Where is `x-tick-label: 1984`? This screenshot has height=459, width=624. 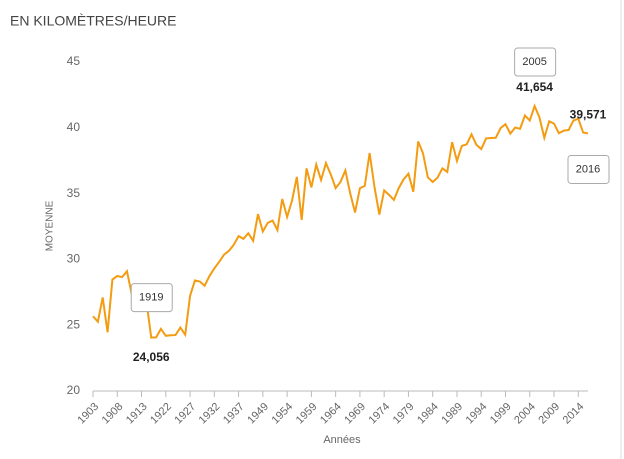
x-tick-label: 1984 is located at coordinates (428, 414).